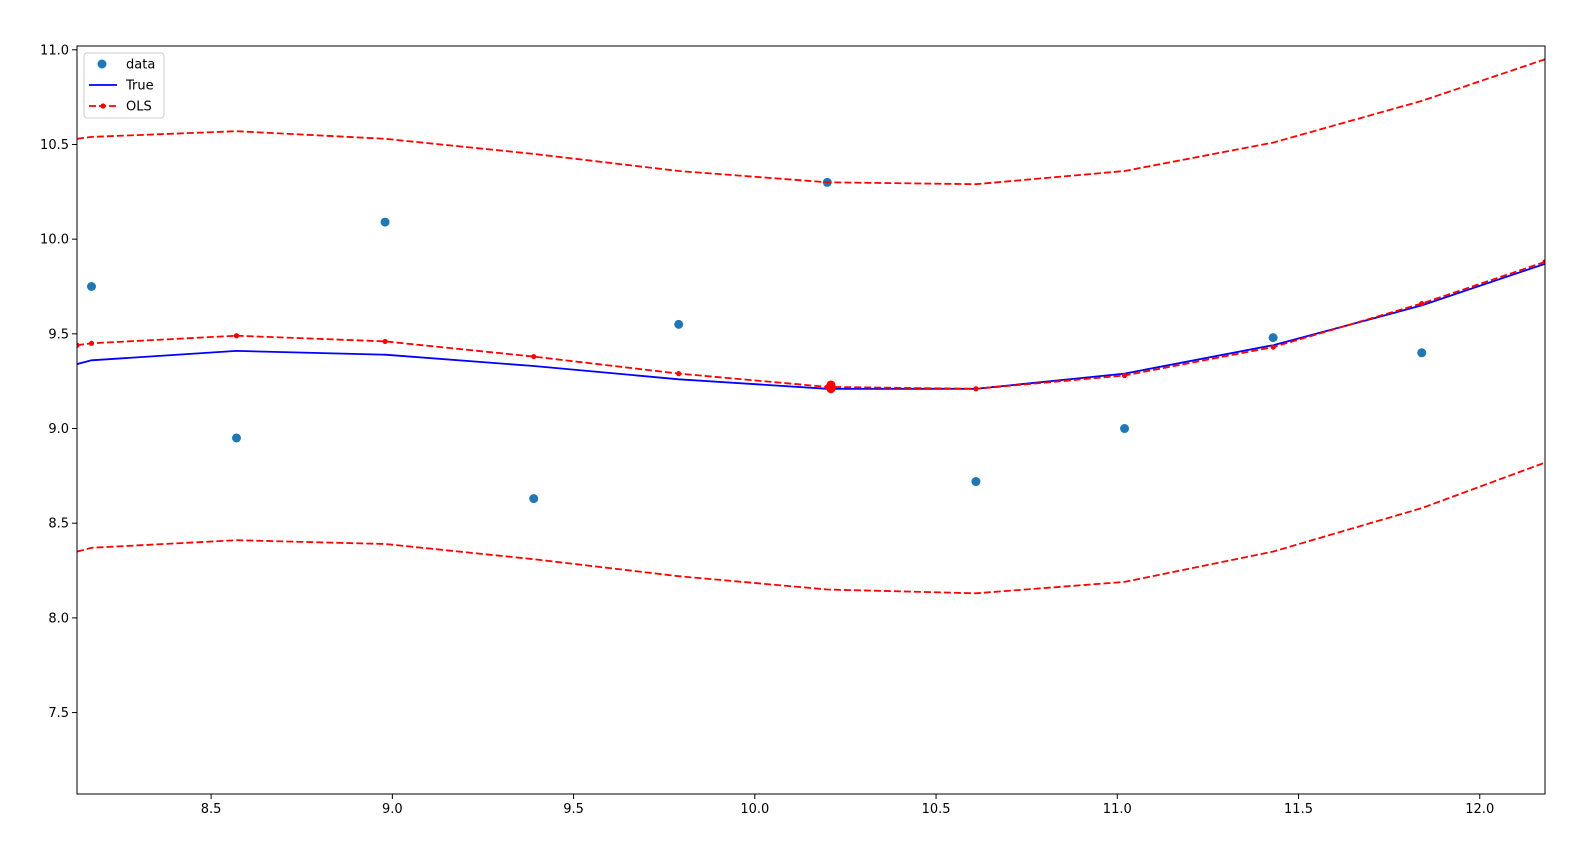 The width and height of the screenshot is (1589, 851). What do you see at coordinates (58, 524) in the screenshot?
I see `y-tick-label: 8.5` at bounding box center [58, 524].